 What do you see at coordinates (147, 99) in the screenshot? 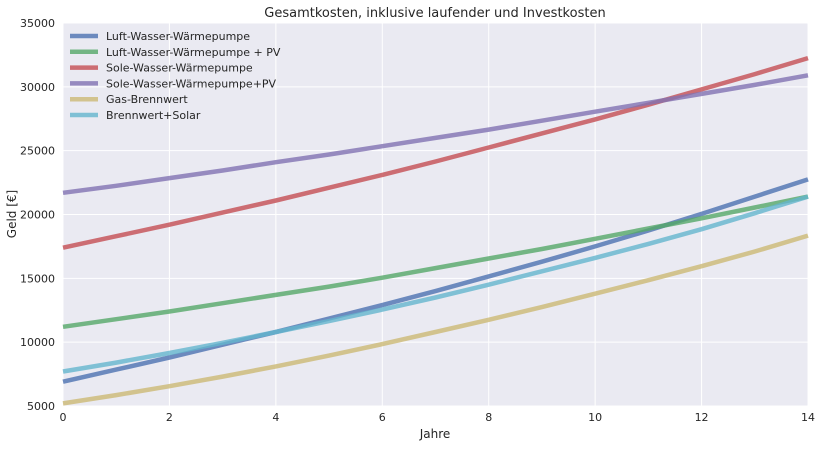
I see `legend-label: Gas-Brennwert` at bounding box center [147, 99].